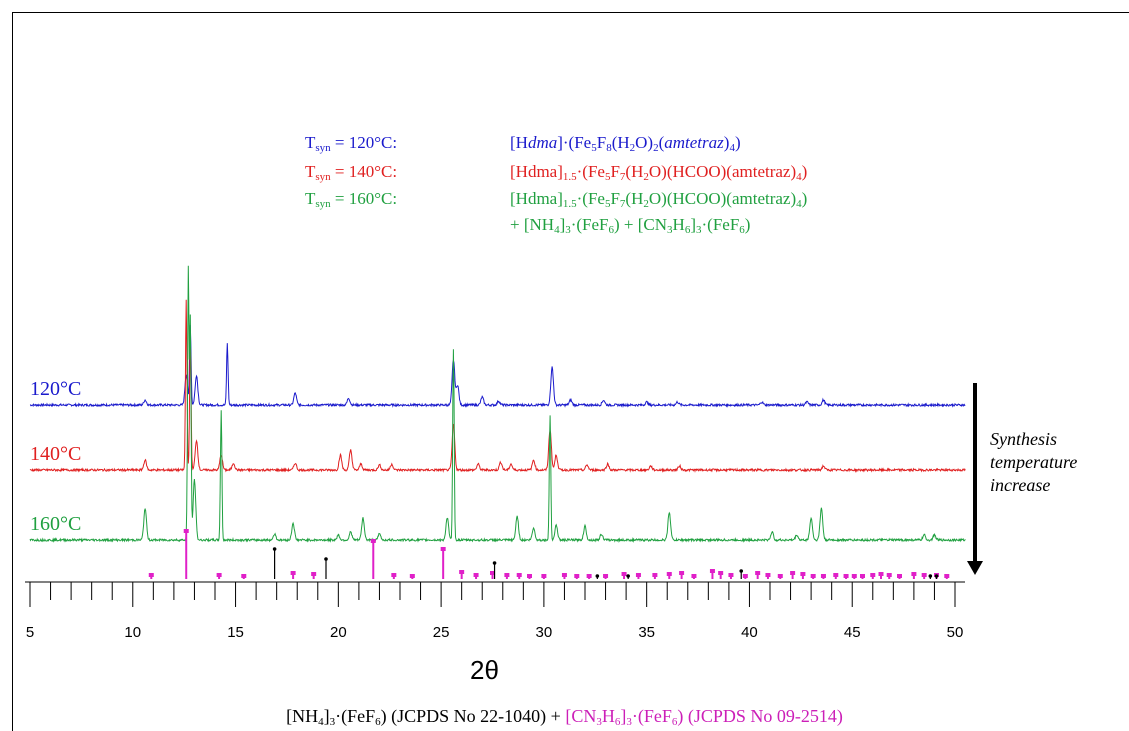 This screenshot has width=1129, height=731. I want to click on x-tick-label: 35, so click(646, 632).